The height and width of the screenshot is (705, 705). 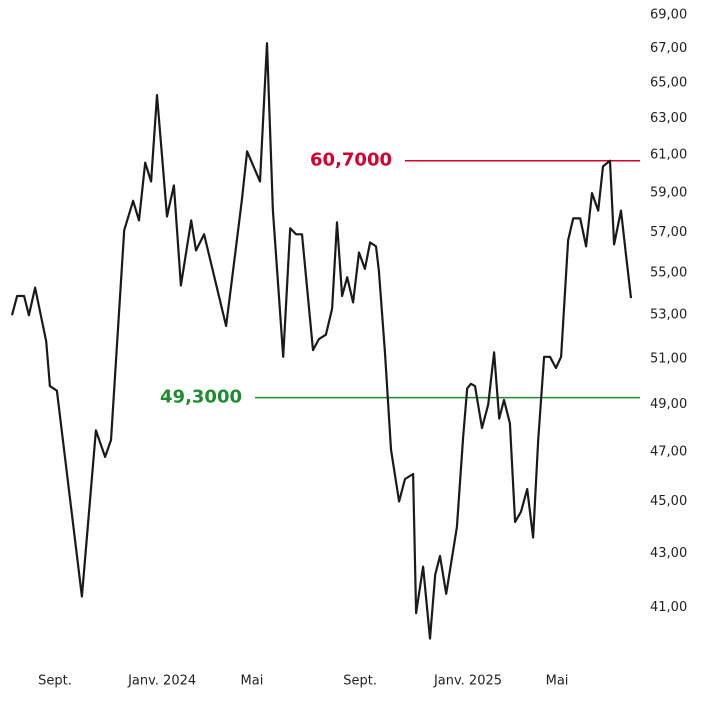 I want to click on y-tick-label: 59,00, so click(x=668, y=193).